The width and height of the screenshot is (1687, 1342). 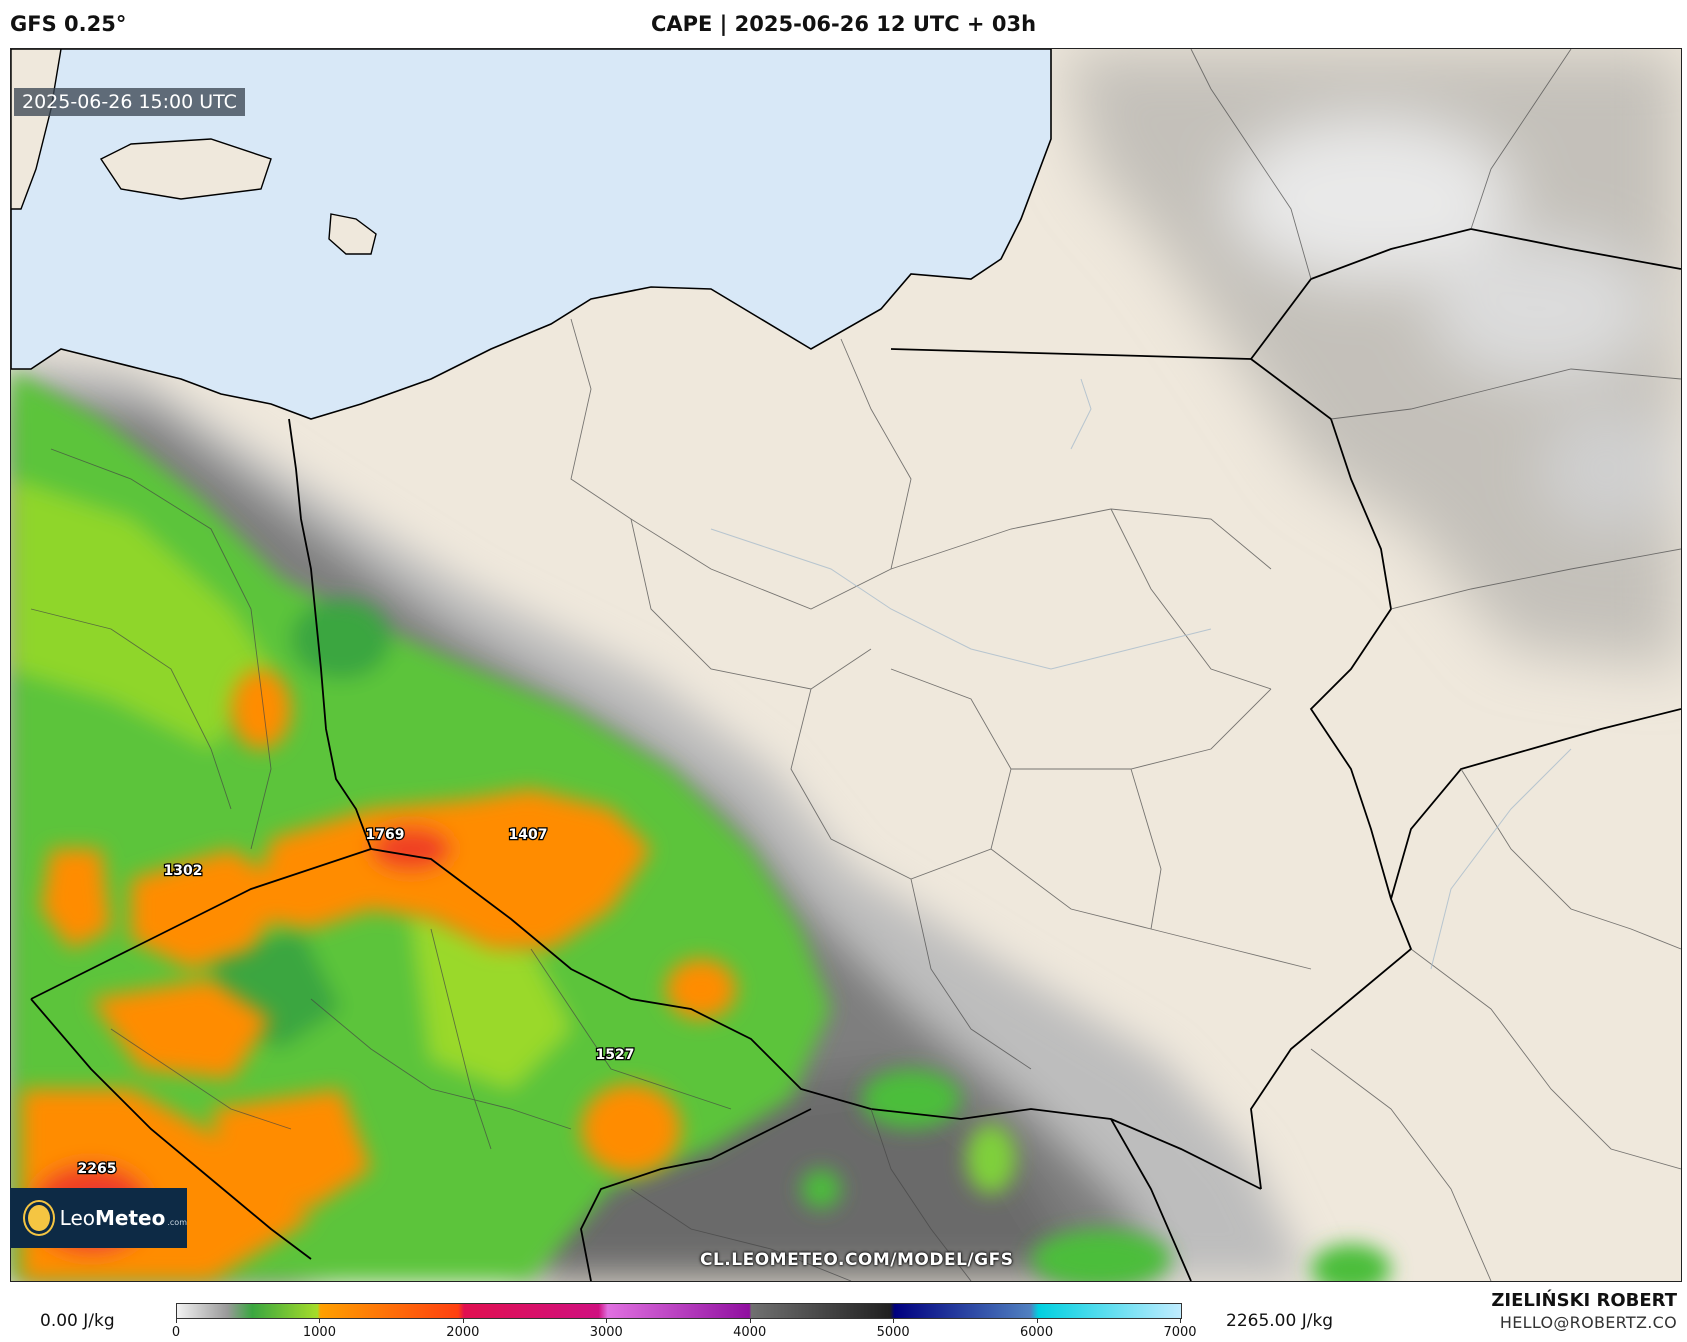 I want to click on cape-value-label: 1527, so click(x=615, y=1055).